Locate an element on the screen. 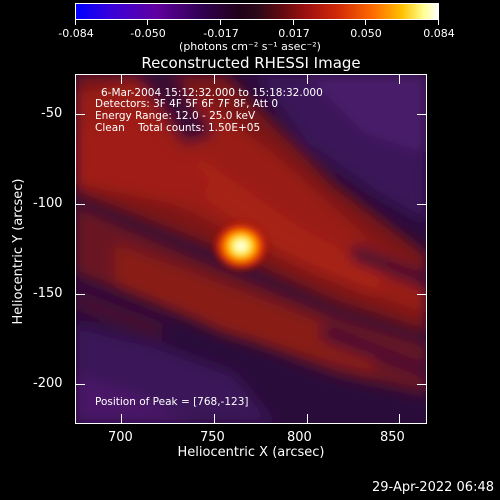 This screenshot has height=500, width=500. y-tick-label: -100 is located at coordinates (48, 203).